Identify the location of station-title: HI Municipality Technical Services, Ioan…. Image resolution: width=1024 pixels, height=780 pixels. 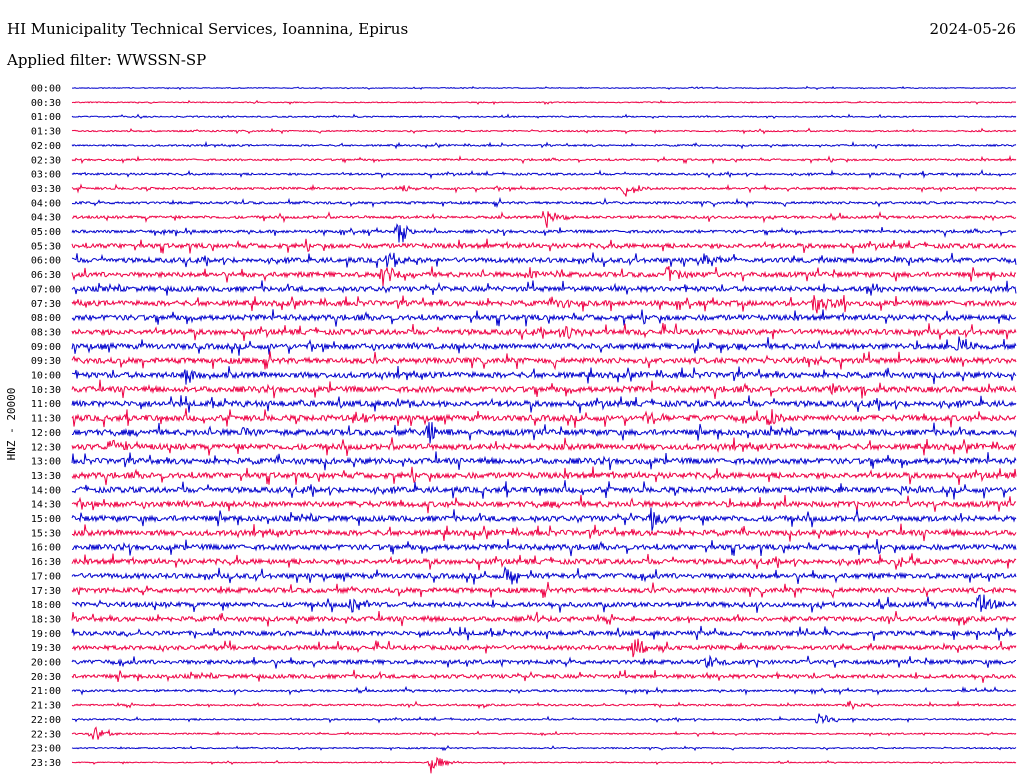
(208, 29).